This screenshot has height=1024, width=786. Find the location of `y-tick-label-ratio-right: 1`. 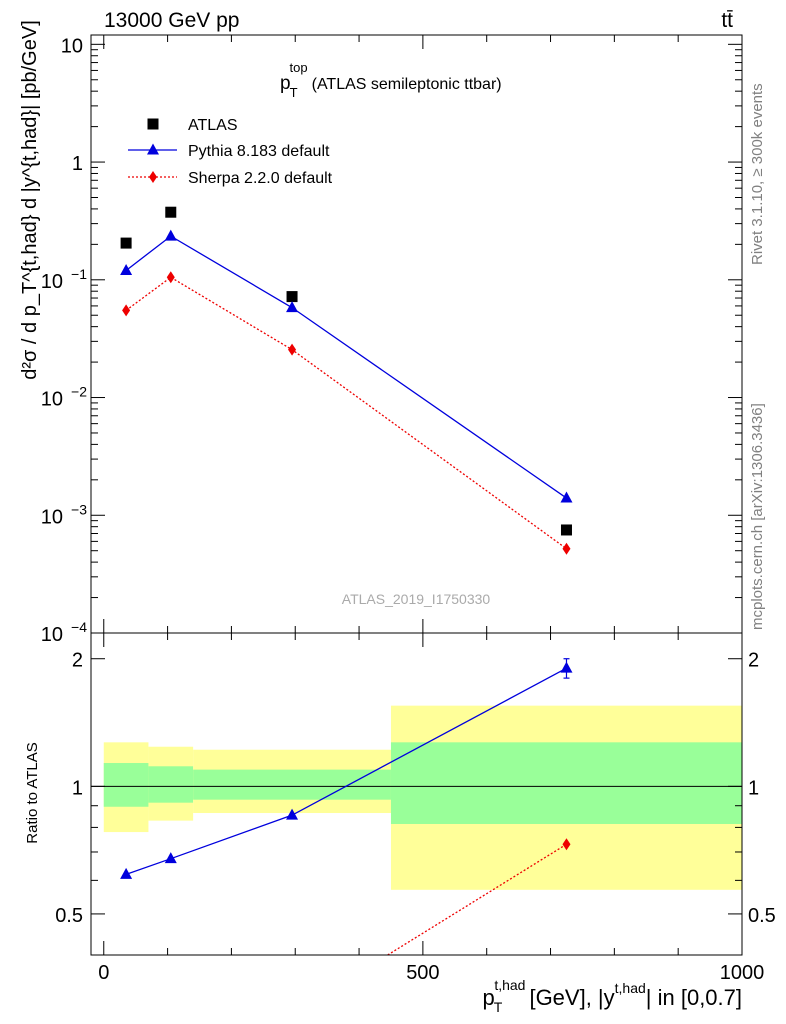

y-tick-label-ratio-right: 1 is located at coordinates (753, 788).